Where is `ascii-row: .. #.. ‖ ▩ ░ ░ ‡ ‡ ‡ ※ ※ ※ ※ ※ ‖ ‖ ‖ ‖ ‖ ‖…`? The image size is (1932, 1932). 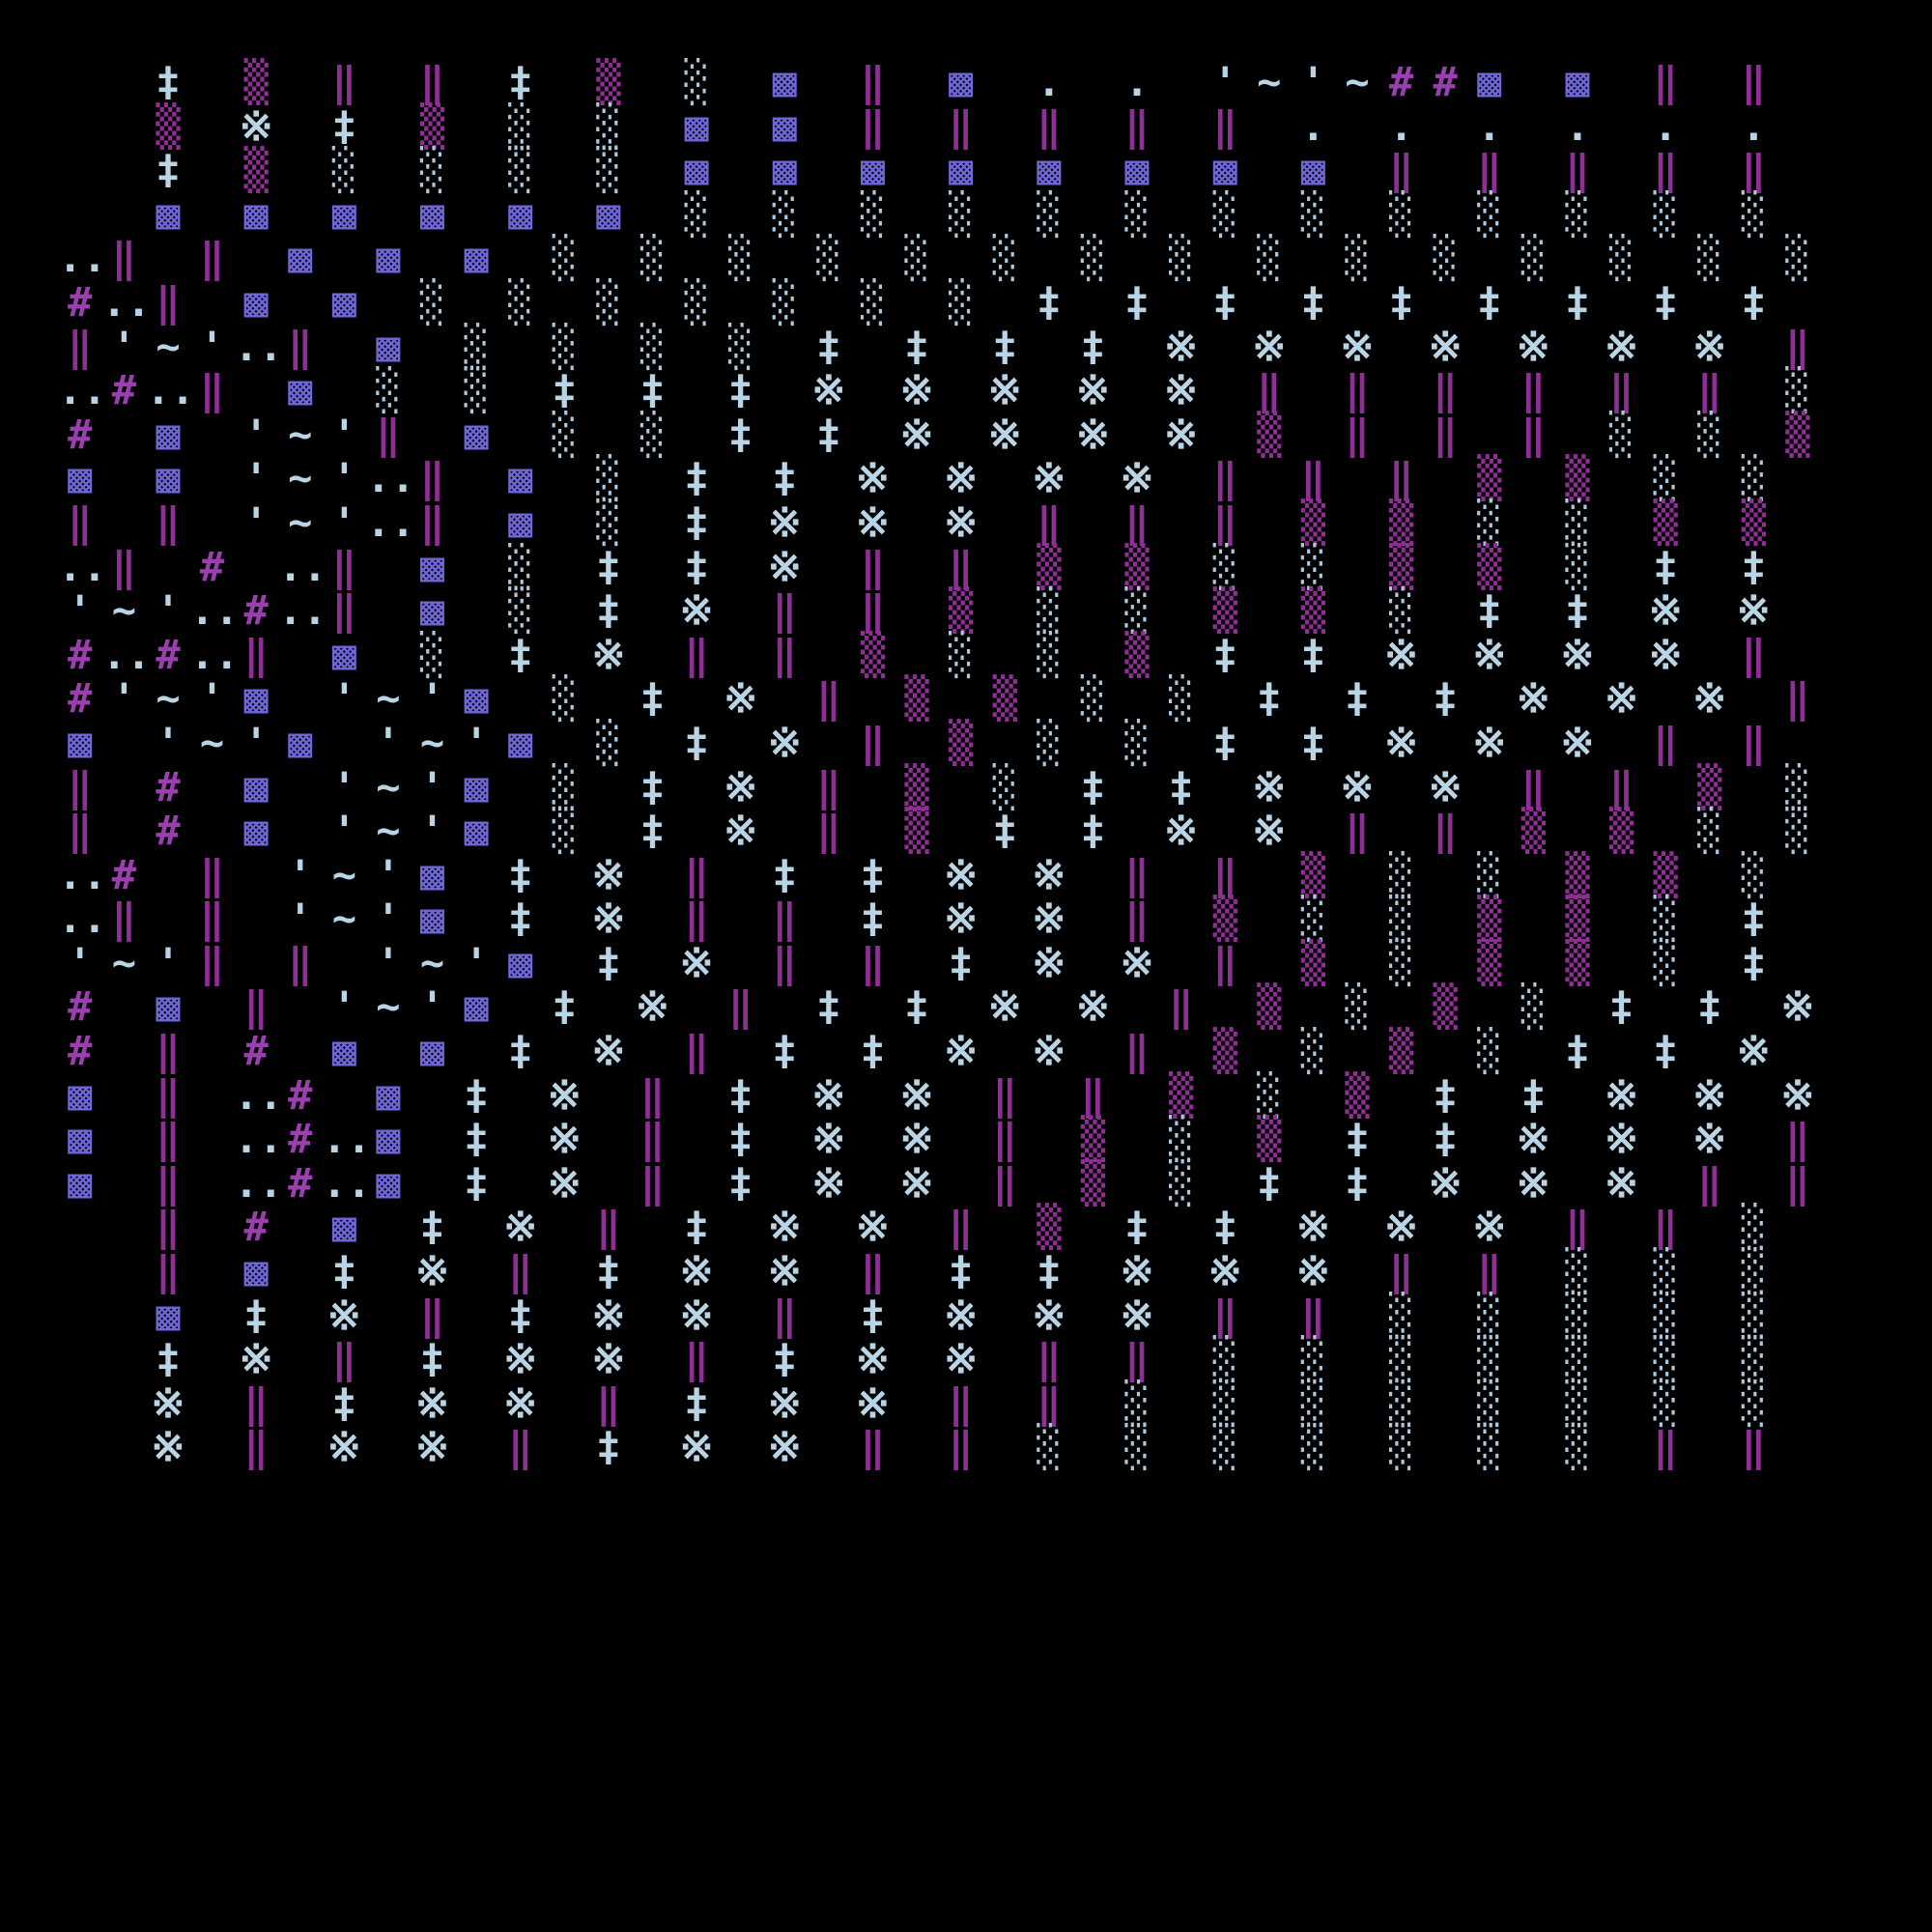
ascii-row: .. #.. ‖ ▩ ░ ░ ‡ ‡ ‡ ※ ※ ※ ※ ※ ‖ ‖ ‖ ‖ ‖ ‖… is located at coordinates (939, 390).